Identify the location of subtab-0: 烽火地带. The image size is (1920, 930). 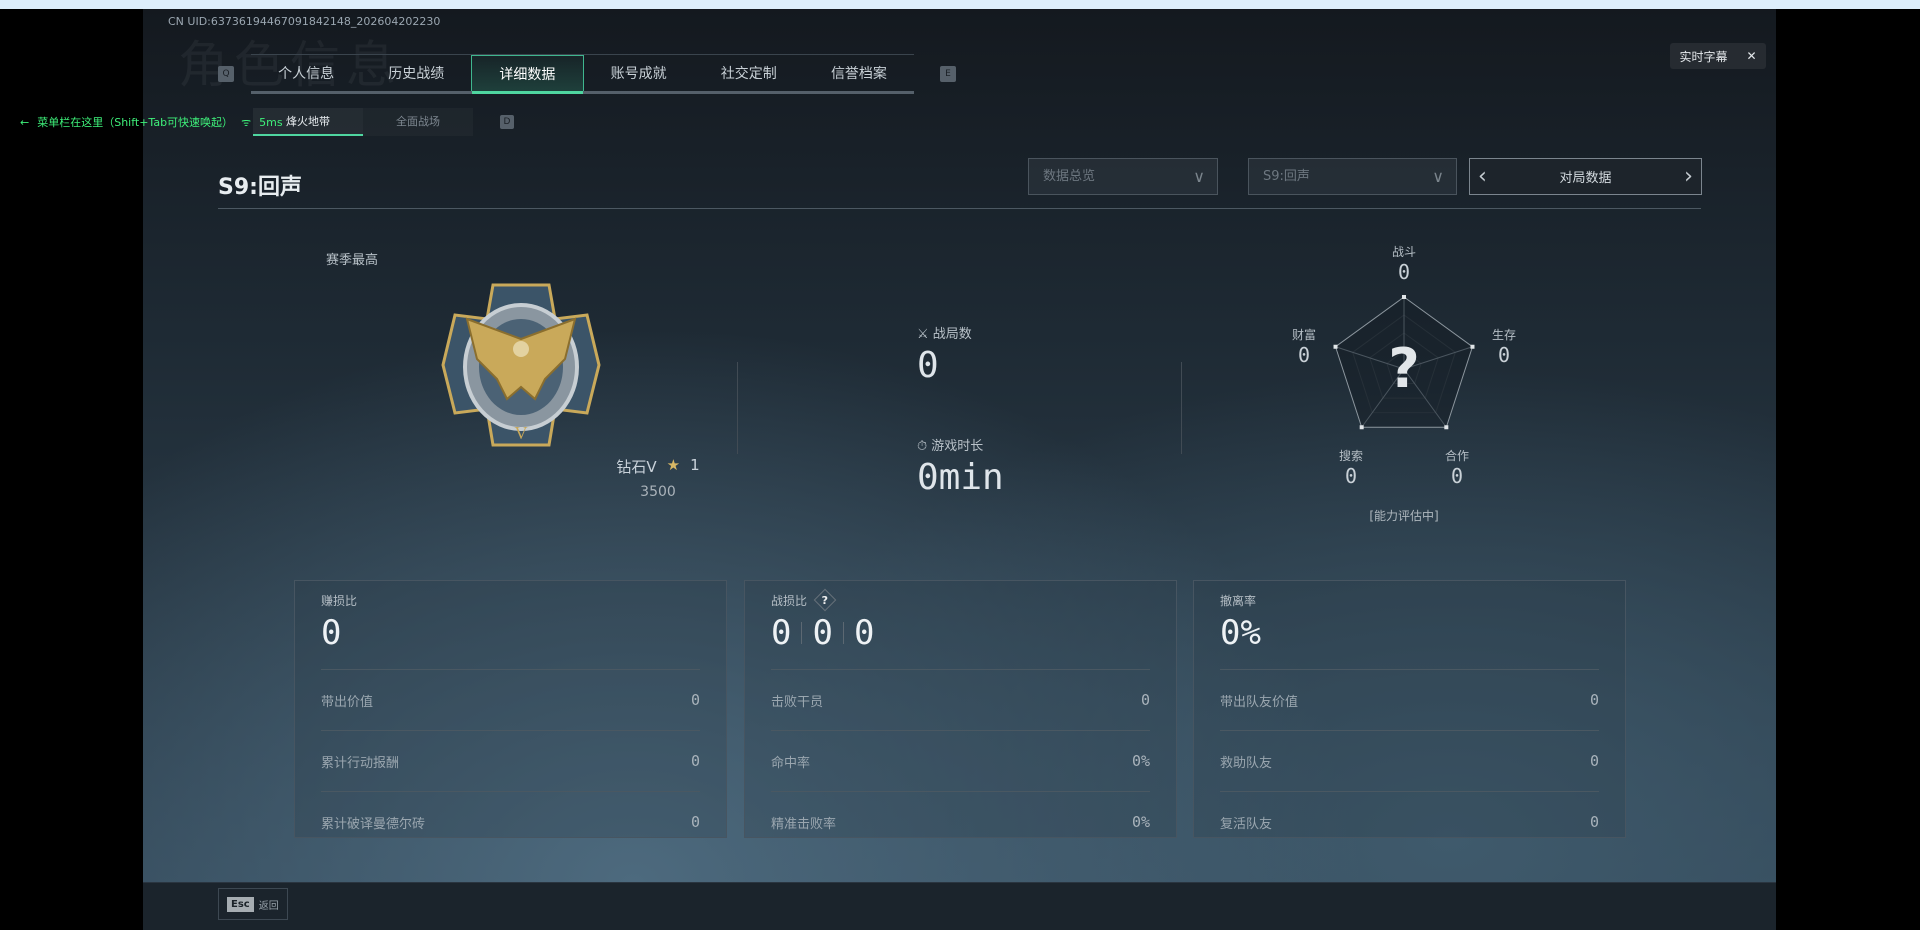
(308, 122).